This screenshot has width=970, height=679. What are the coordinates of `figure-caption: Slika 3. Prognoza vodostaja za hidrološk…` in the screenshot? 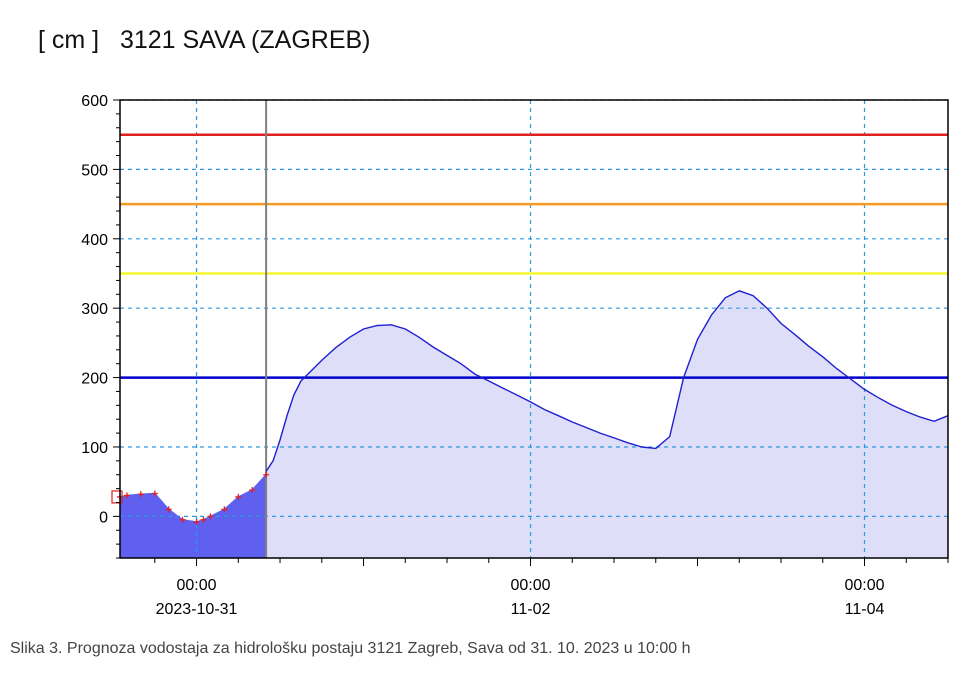 It's located at (350, 648).